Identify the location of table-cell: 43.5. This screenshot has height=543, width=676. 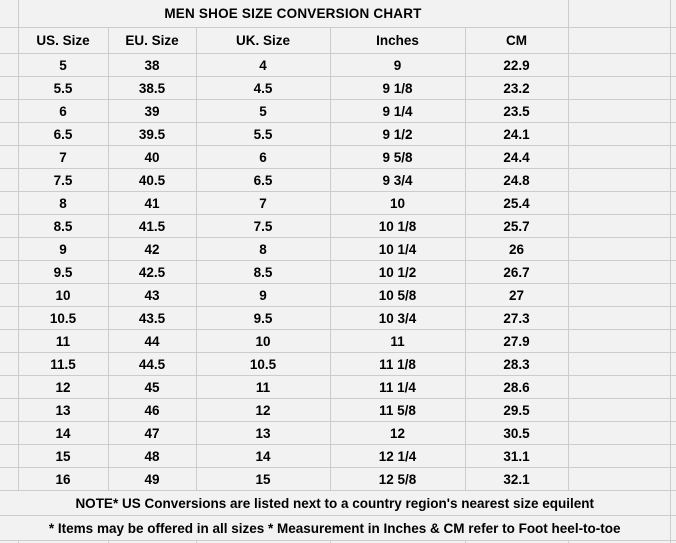
(152, 318).